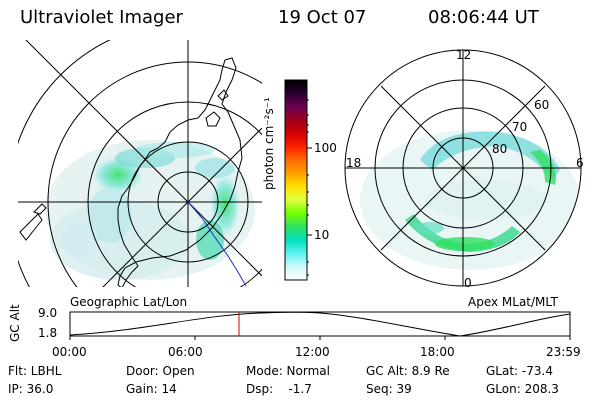 The height and width of the screenshot is (400, 600). What do you see at coordinates (129, 302) in the screenshot?
I see `geographic-caption: Geographic Lat/Lon` at bounding box center [129, 302].